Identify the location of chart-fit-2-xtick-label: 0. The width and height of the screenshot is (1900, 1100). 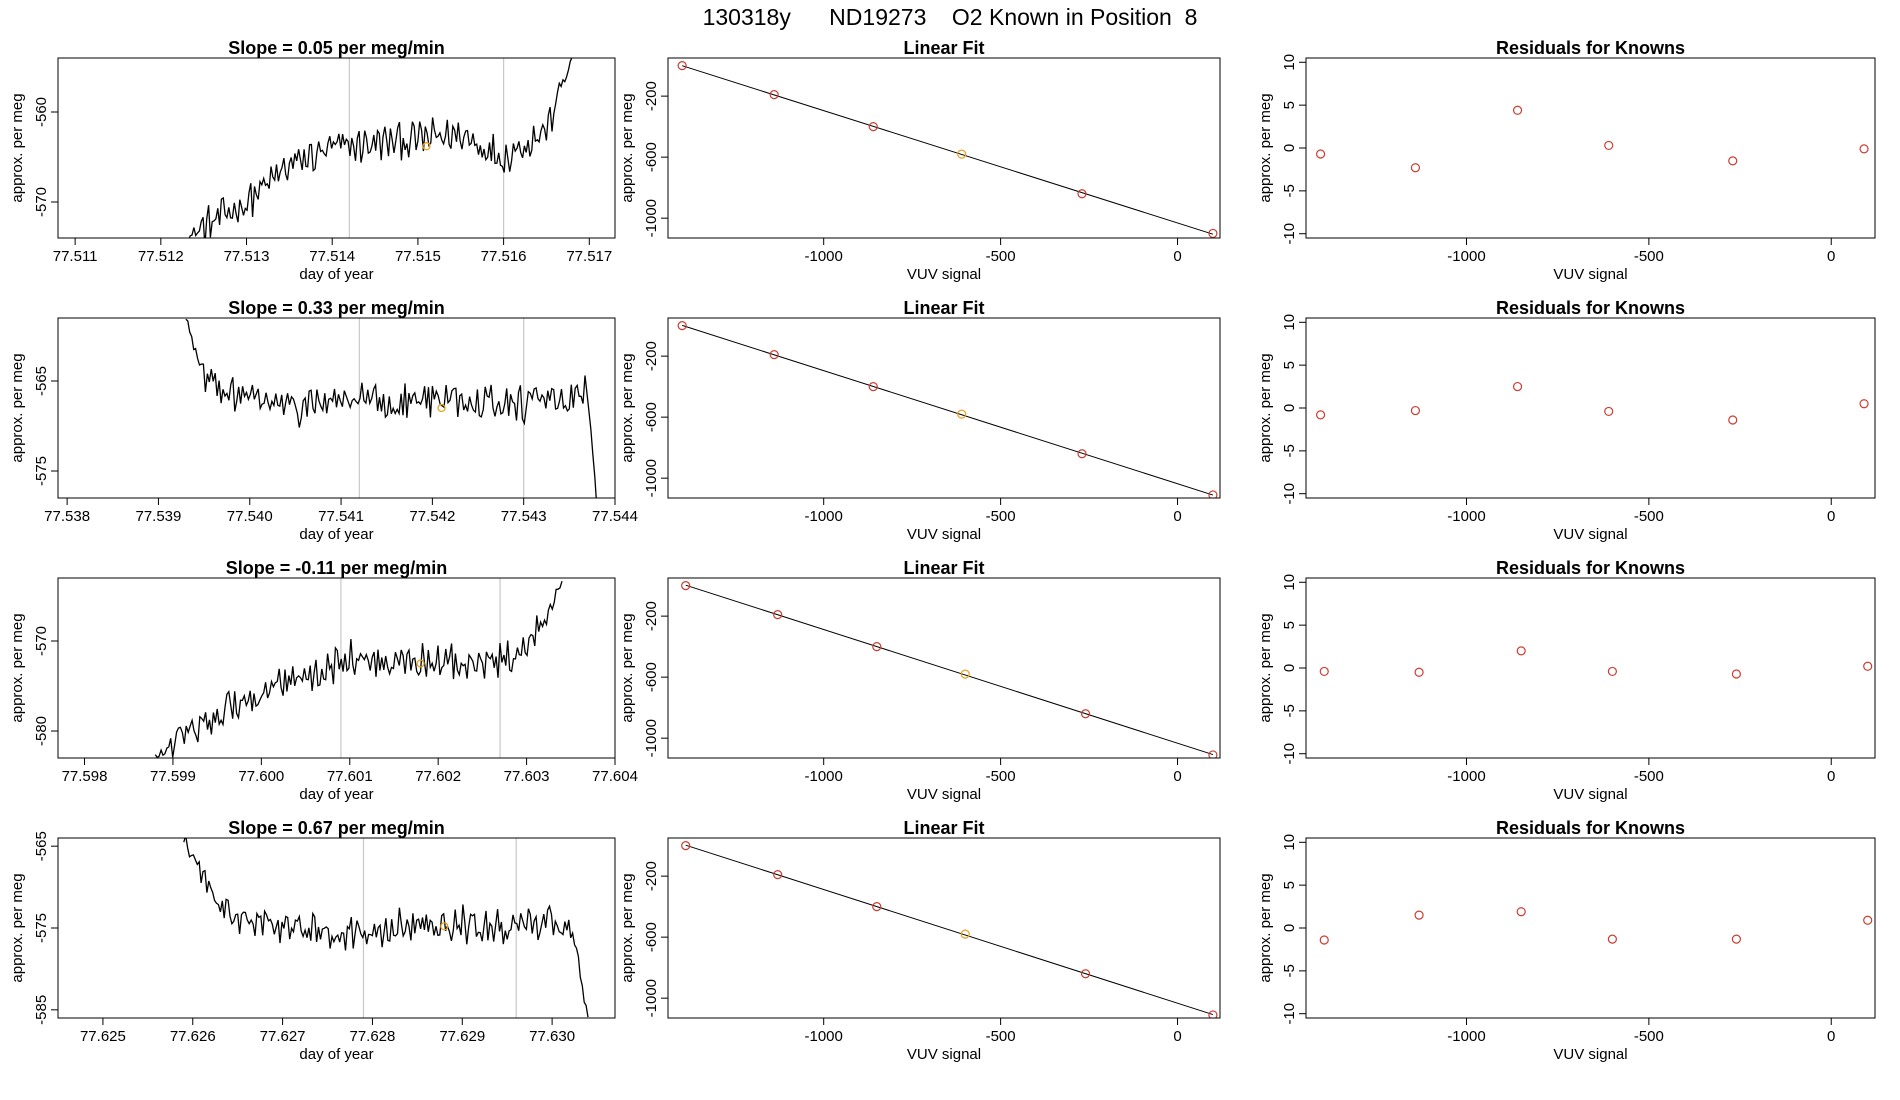
(1177, 776).